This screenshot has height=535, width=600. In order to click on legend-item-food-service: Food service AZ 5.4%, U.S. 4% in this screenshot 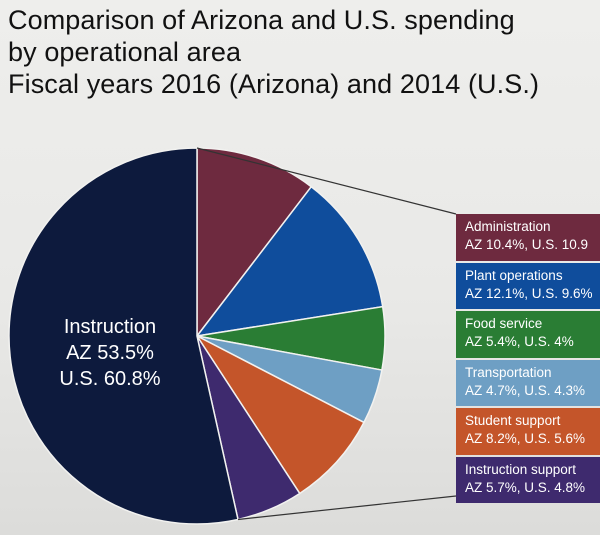, I will do `click(528, 334)`.